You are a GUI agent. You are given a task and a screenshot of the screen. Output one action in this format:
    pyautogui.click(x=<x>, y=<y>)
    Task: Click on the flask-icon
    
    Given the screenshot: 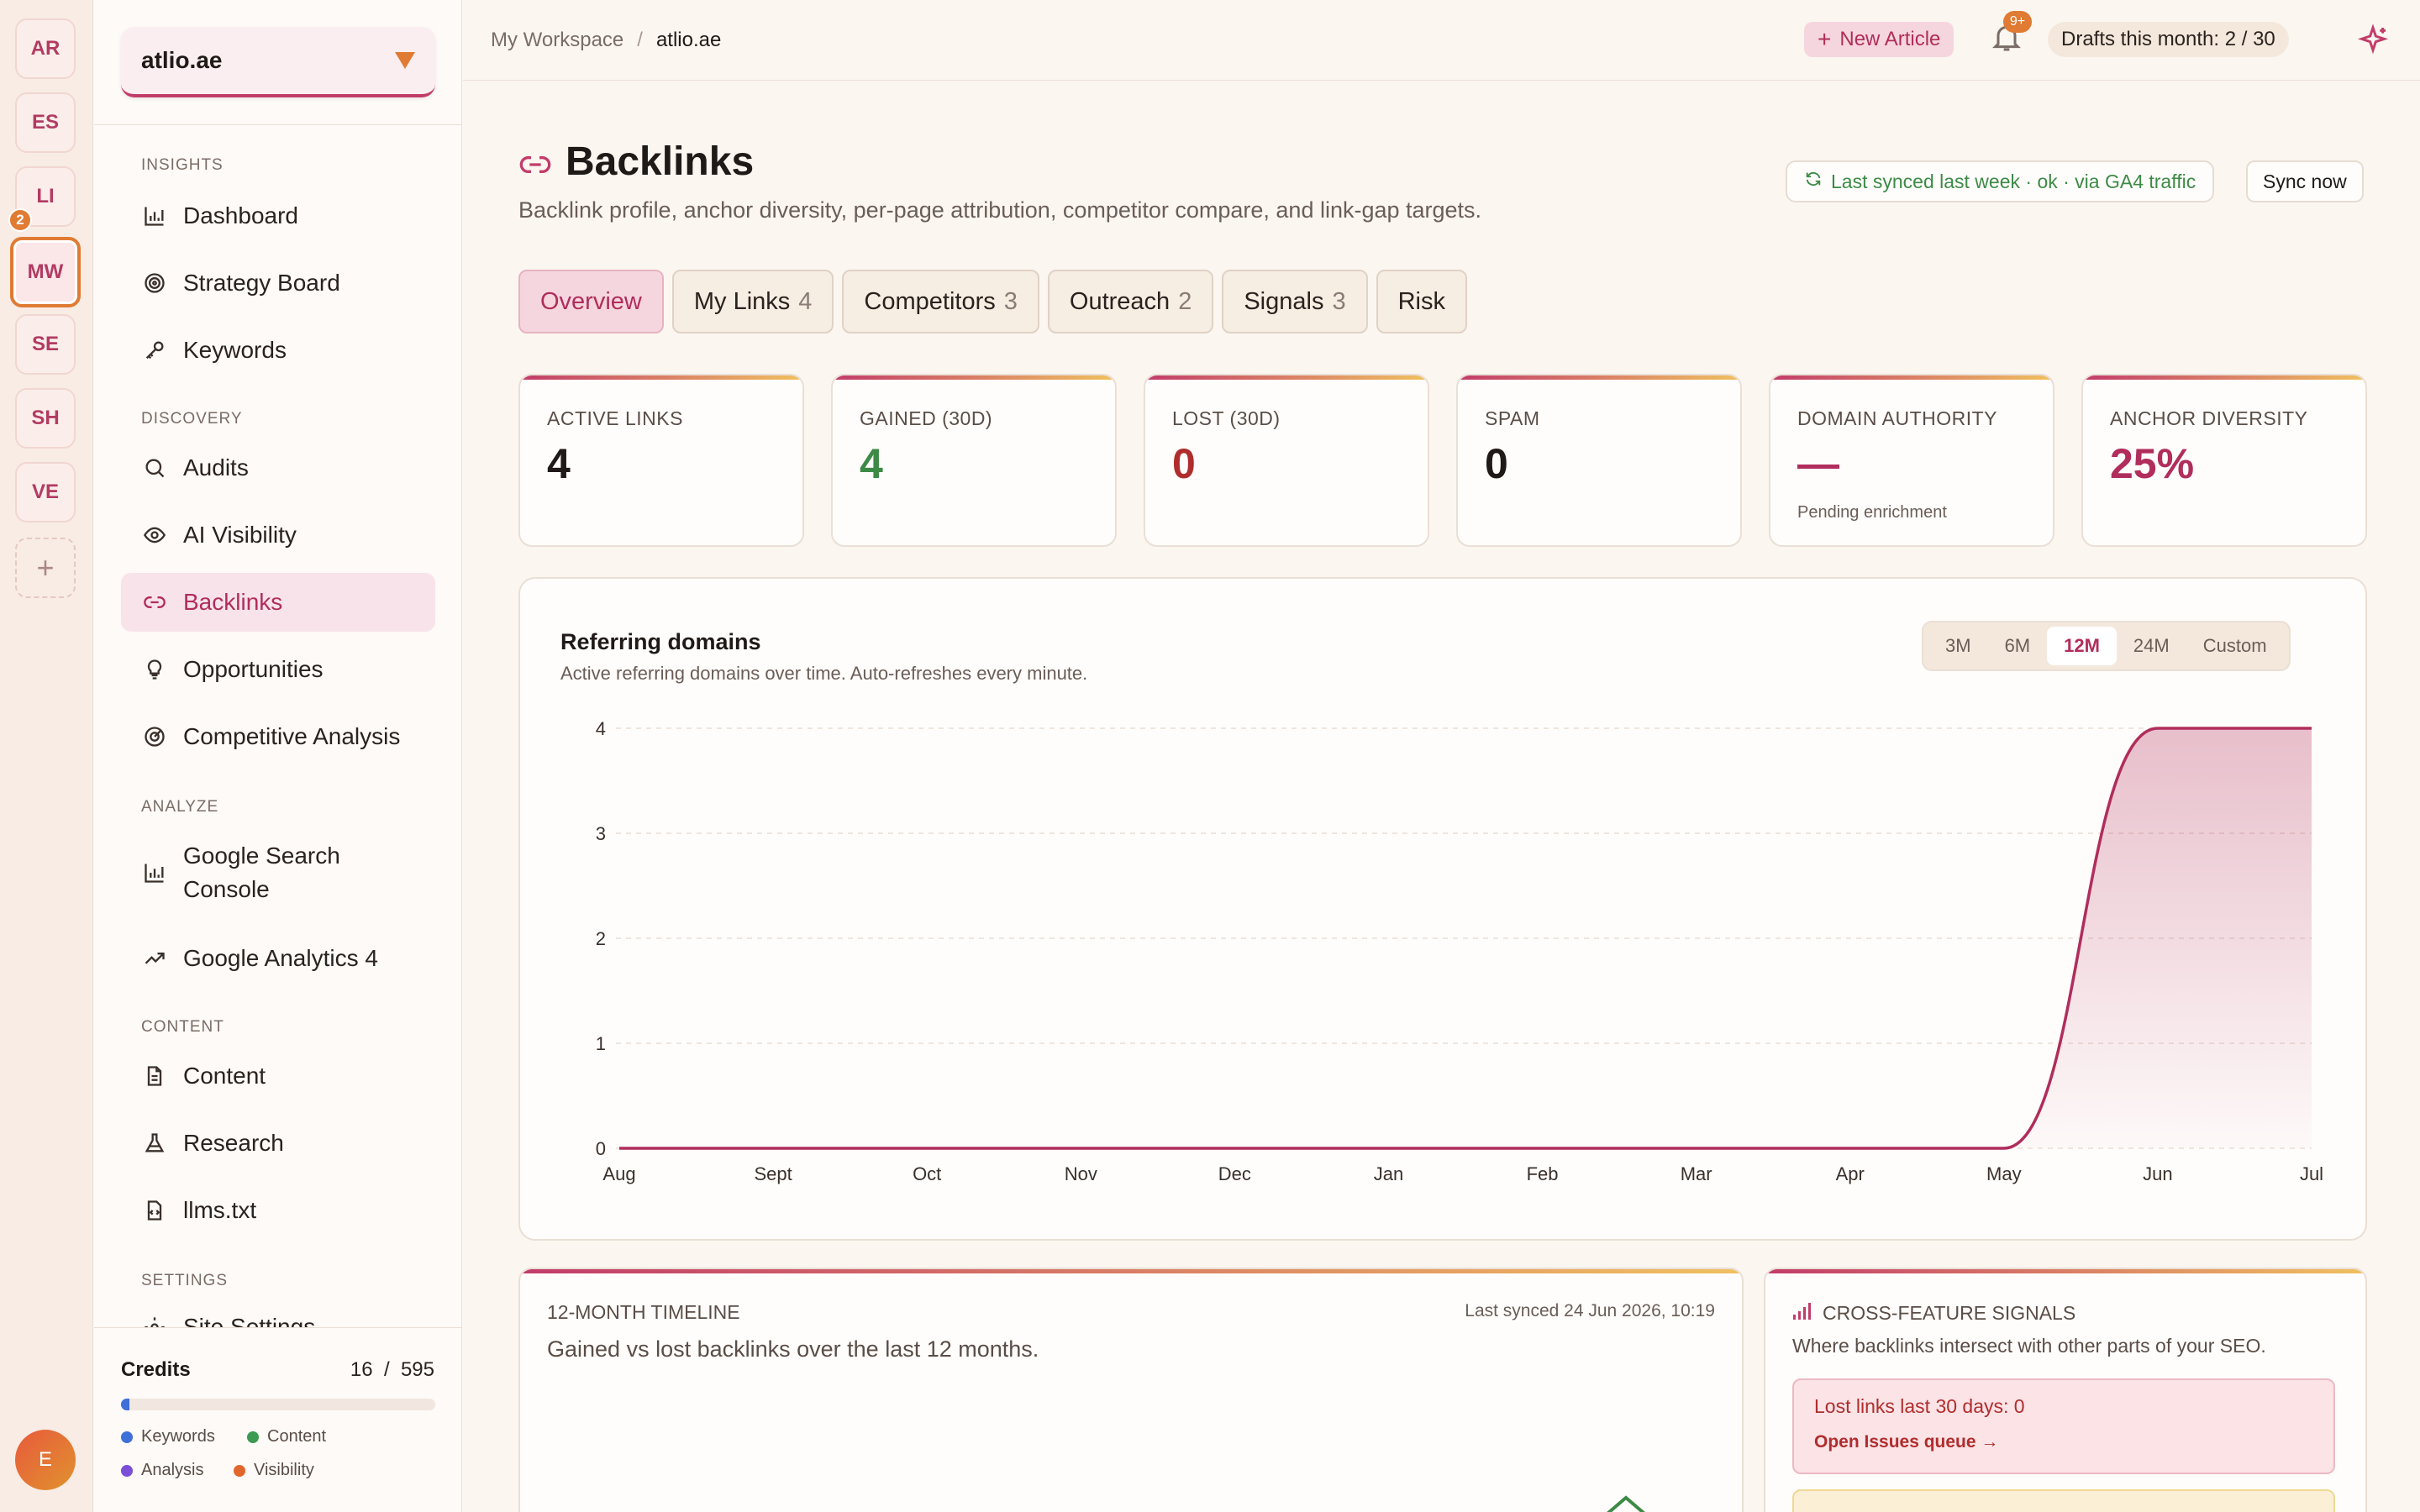 What is the action you would take?
    pyautogui.click(x=154, y=1143)
    